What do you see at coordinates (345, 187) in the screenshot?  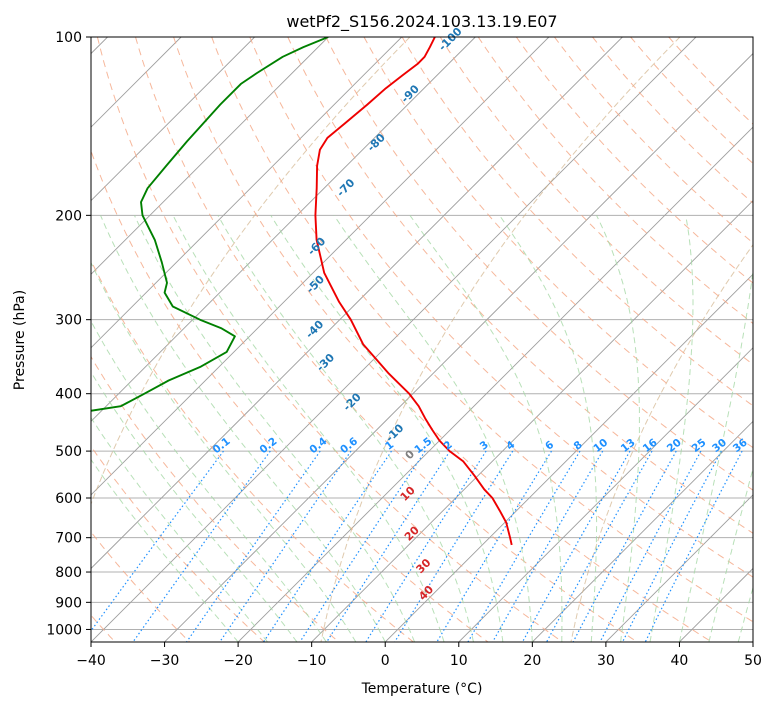 I see `dry-adiabat-label: -70` at bounding box center [345, 187].